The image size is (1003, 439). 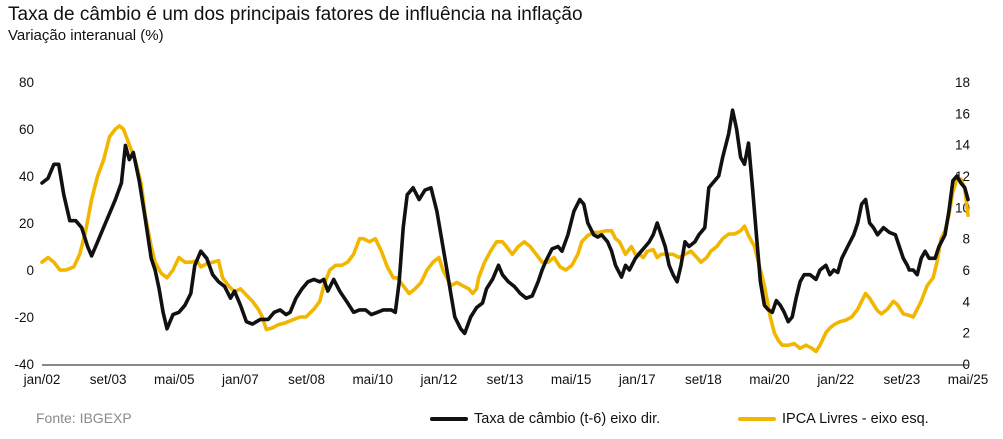 What do you see at coordinates (438, 379) in the screenshot?
I see `x-tick-label: jan/12` at bounding box center [438, 379].